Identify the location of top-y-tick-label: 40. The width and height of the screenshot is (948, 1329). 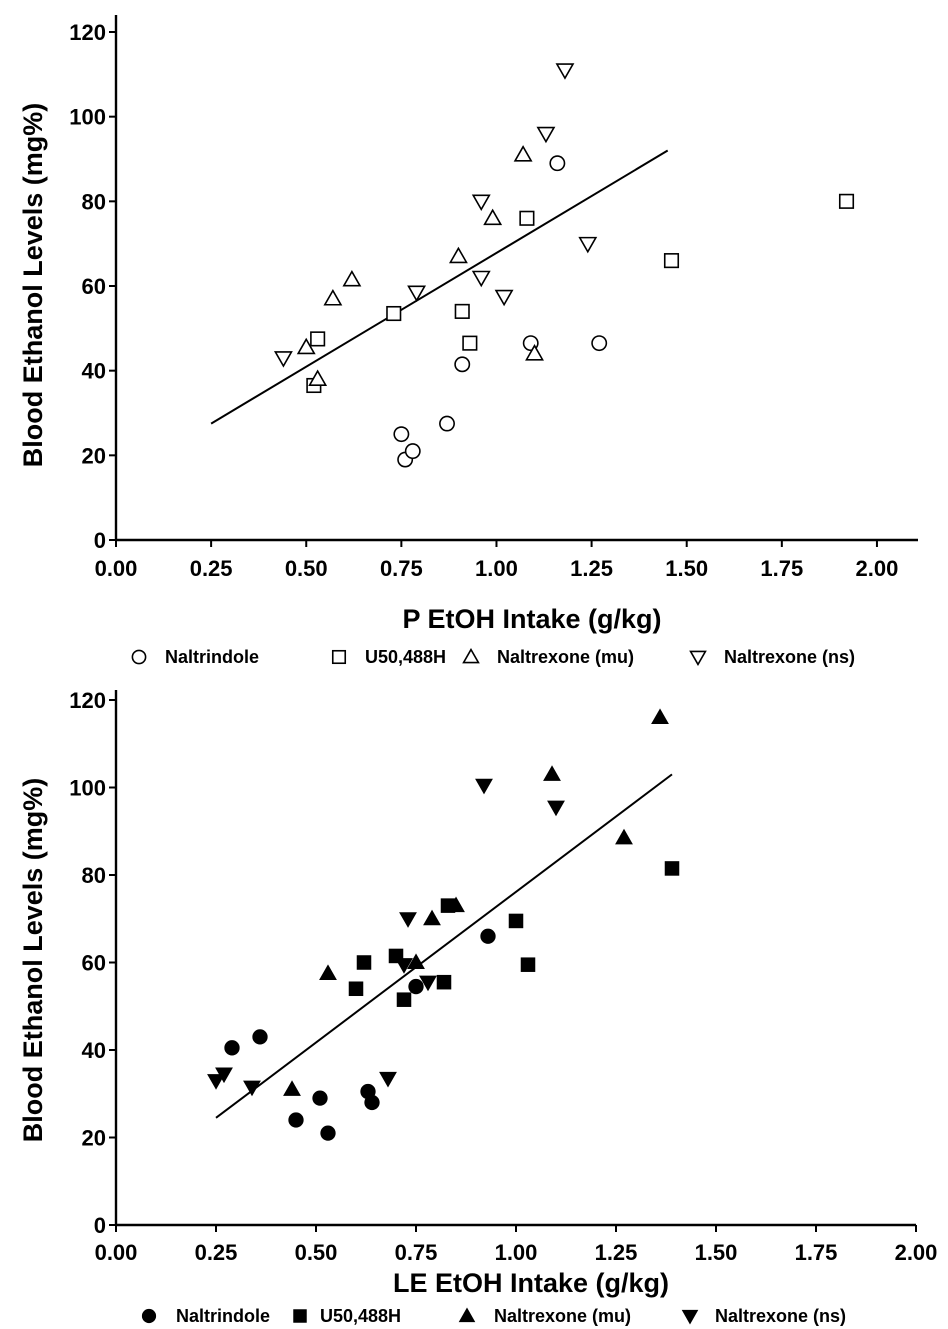
(94, 371).